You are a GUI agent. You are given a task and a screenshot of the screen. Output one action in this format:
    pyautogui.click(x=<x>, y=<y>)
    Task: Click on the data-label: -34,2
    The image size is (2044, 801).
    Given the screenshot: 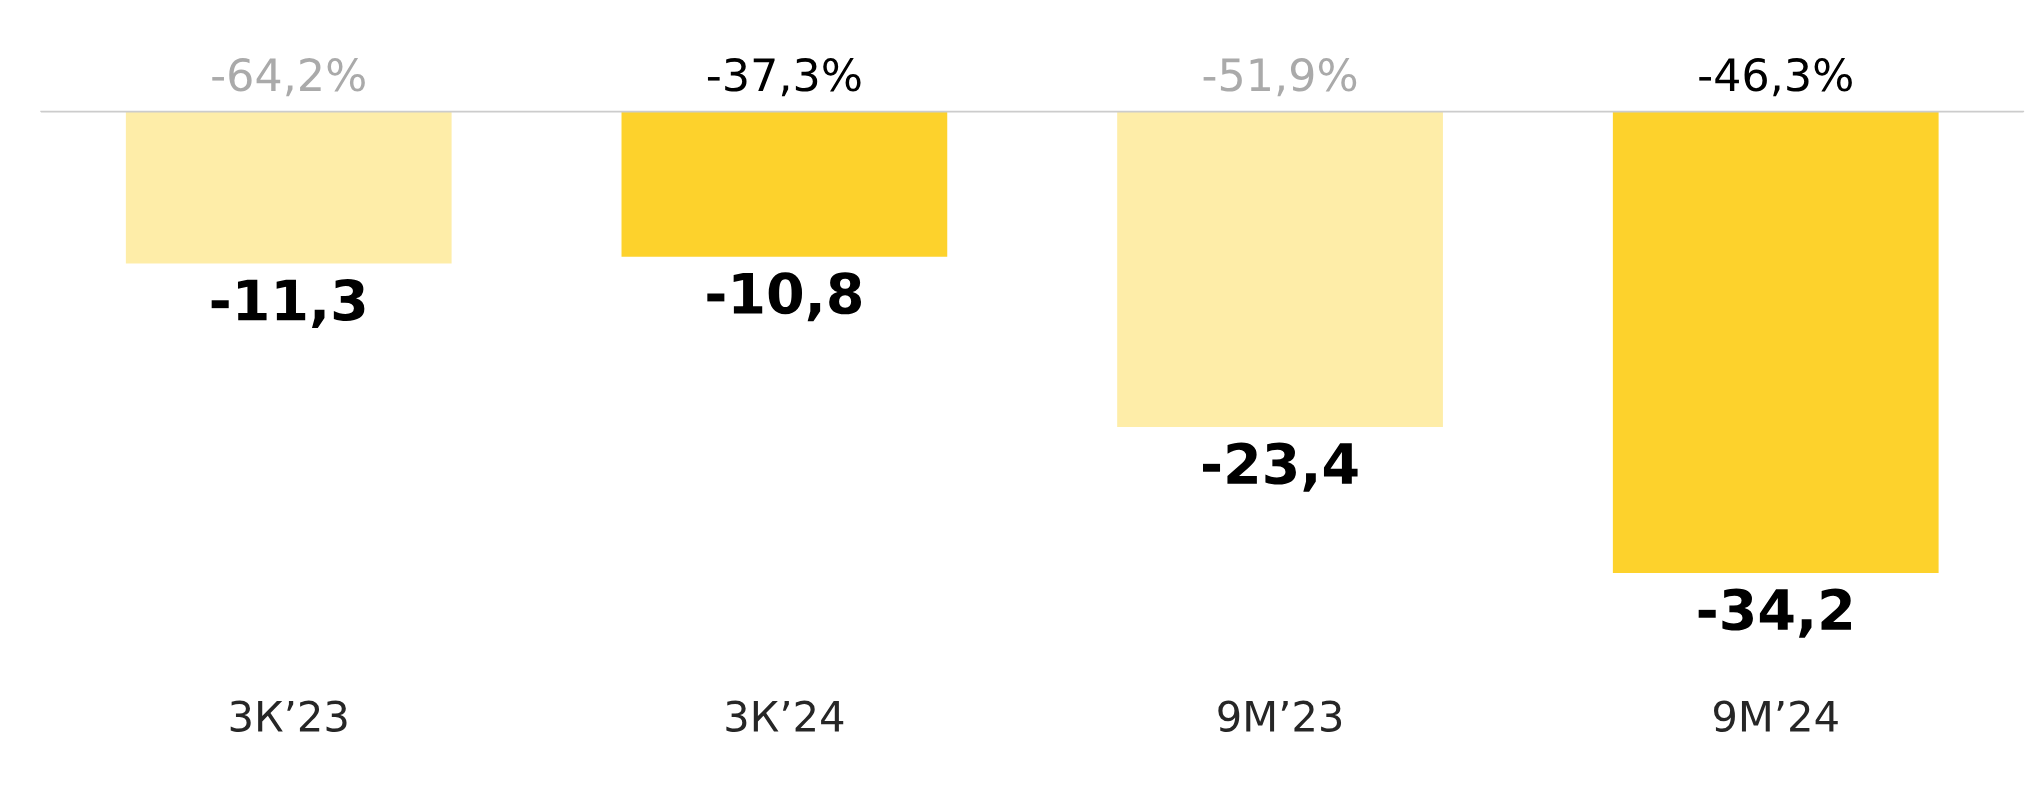 What is the action you would take?
    pyautogui.click(x=1774, y=613)
    